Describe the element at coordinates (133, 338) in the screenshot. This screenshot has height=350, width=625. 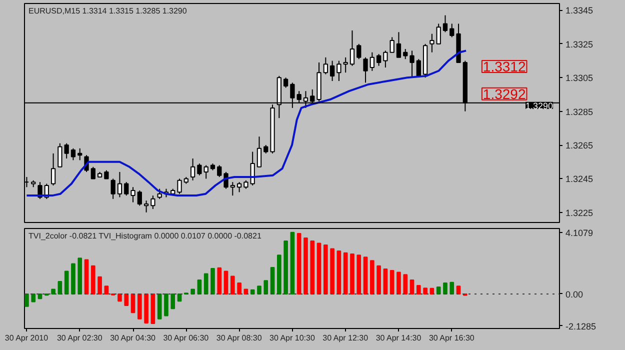
I see `x-tick-label: 30 Apr 04:30` at that location.